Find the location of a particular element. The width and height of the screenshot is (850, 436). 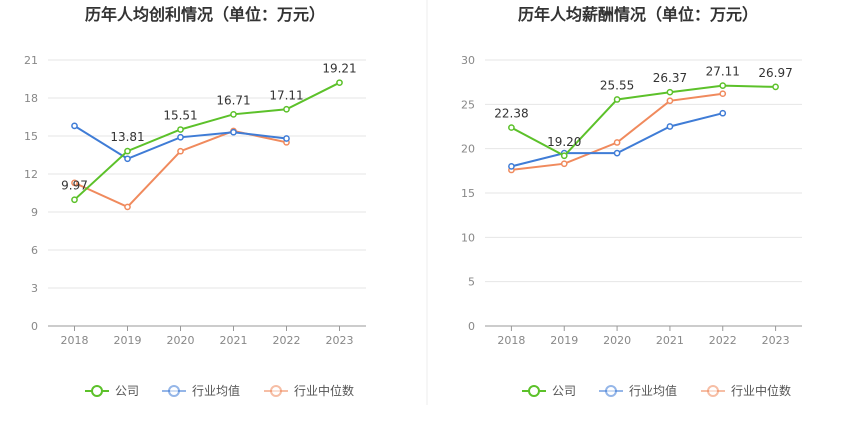

data-label: 26.97 is located at coordinates (775, 73).